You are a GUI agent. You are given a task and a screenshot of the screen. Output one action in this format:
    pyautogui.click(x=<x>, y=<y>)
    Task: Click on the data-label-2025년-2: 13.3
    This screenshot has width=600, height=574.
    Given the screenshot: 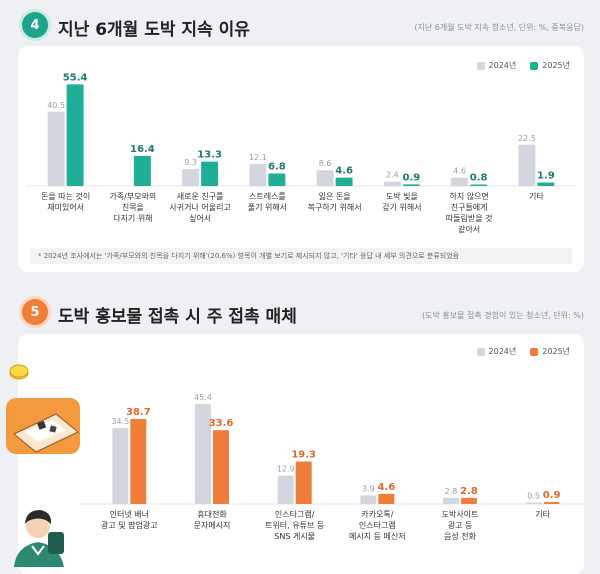 What is the action you would take?
    pyautogui.click(x=209, y=155)
    